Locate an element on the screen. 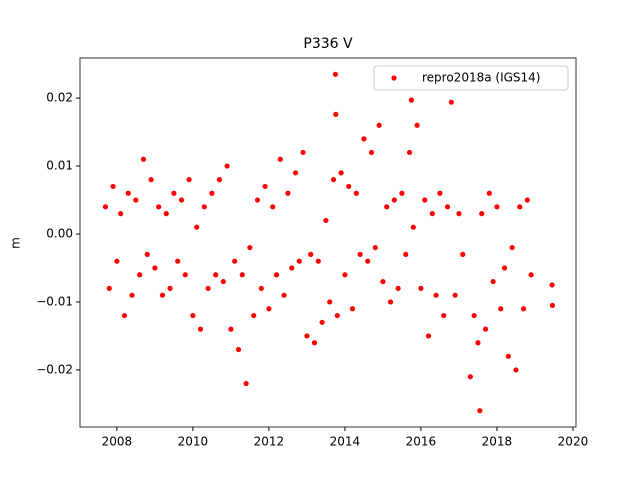  x-tick-label: 2010 is located at coordinates (193, 442).